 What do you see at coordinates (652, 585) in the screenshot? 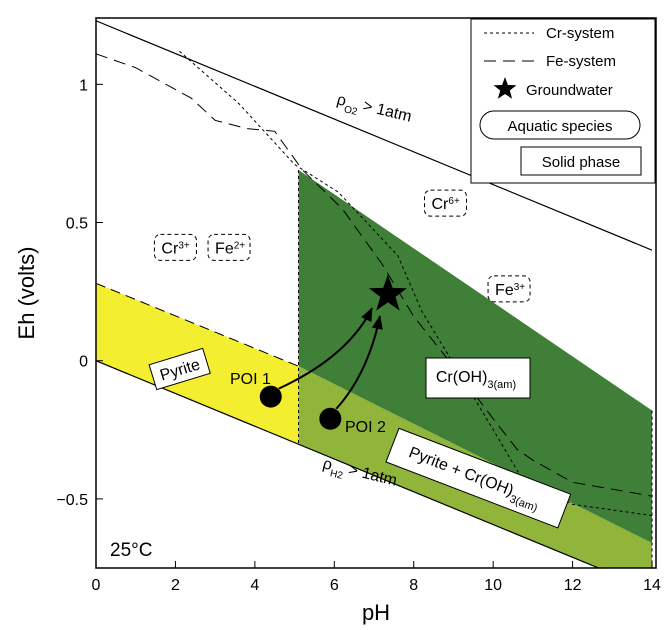
I see `x-tick-label: 14` at bounding box center [652, 585].